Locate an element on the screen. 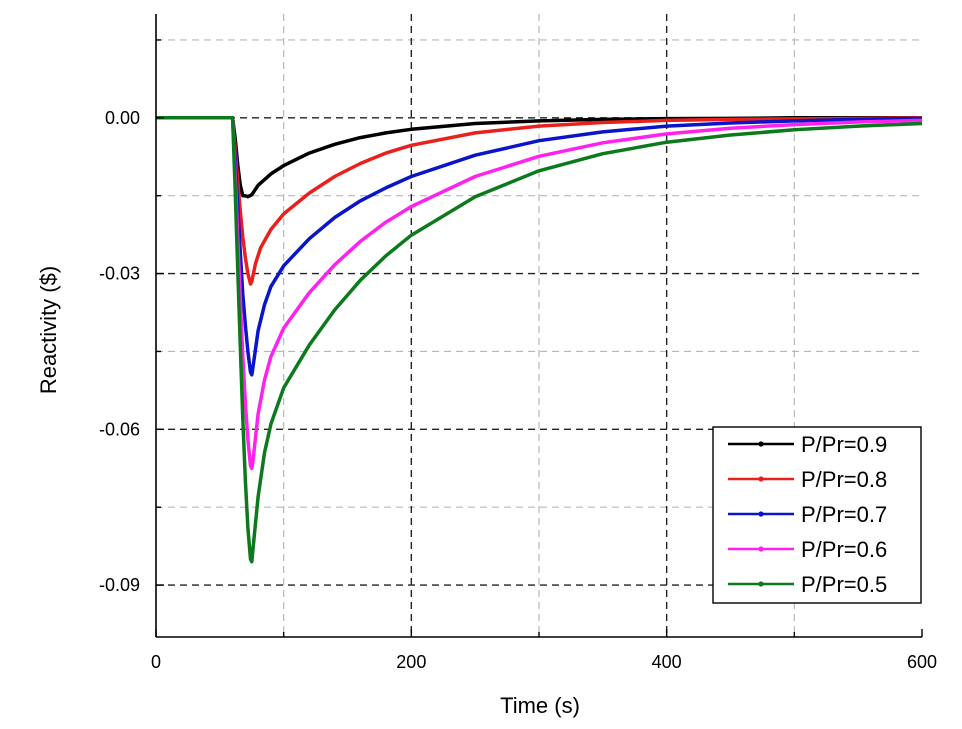 The width and height of the screenshot is (962, 729). x-axis-title: Time (s) is located at coordinates (540, 705).